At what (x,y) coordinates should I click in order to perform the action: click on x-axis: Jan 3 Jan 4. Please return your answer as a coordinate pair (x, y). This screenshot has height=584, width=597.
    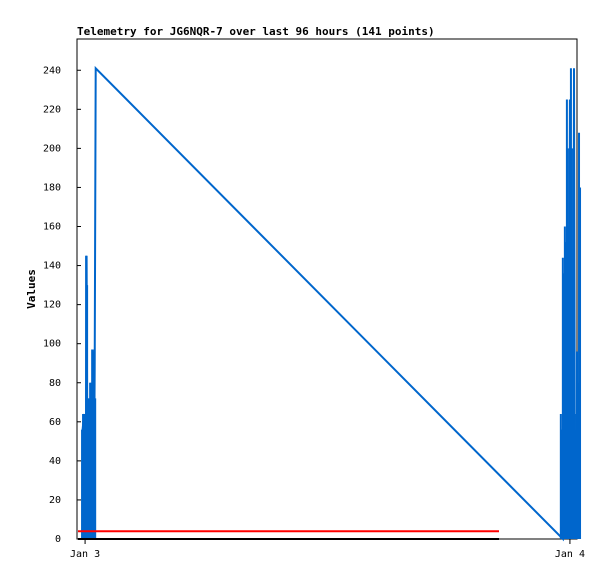
    Looking at the image, I should click on (327, 549).